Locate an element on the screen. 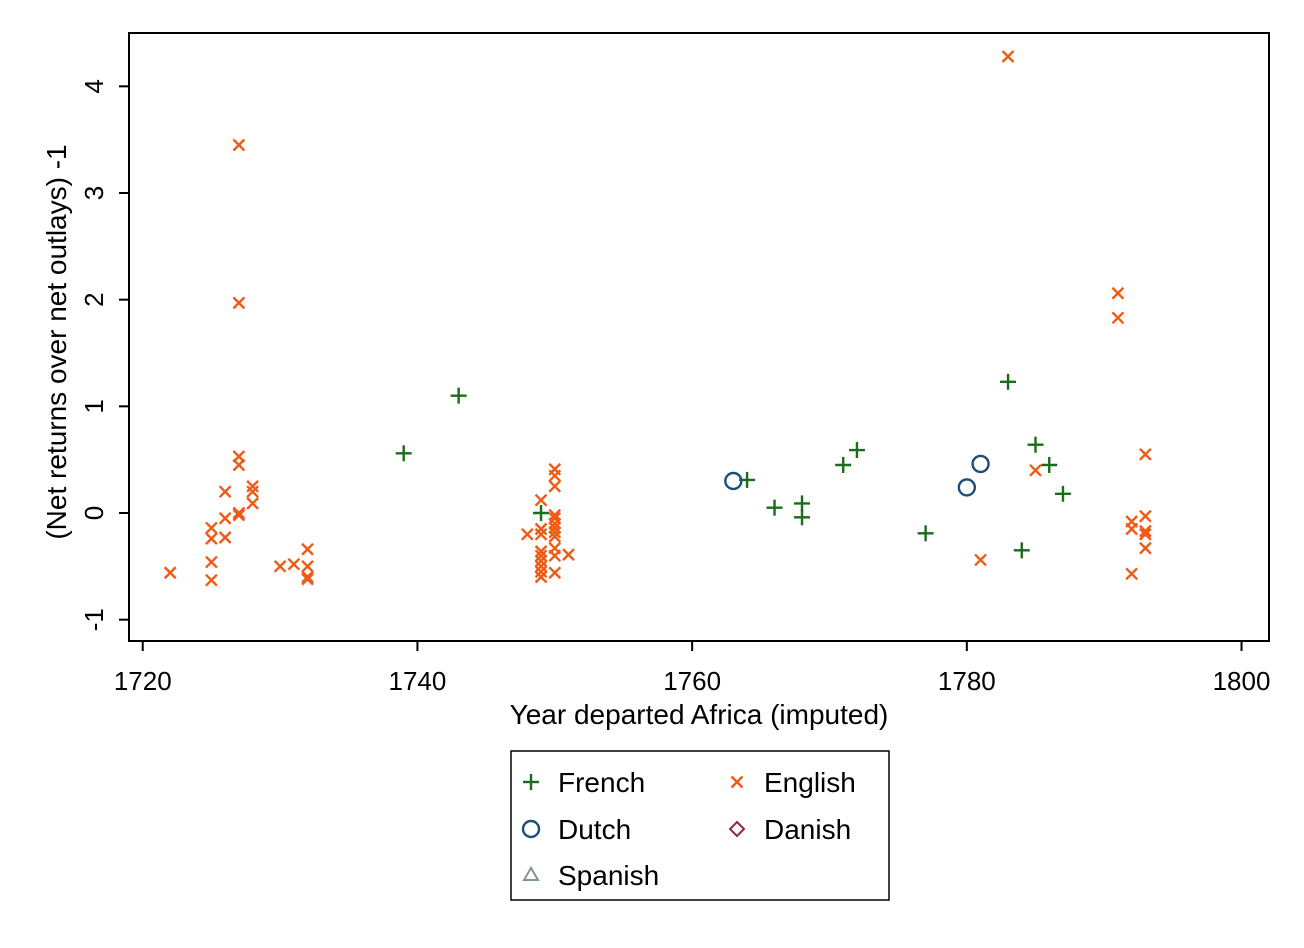  legend-box is located at coordinates (700, 825).